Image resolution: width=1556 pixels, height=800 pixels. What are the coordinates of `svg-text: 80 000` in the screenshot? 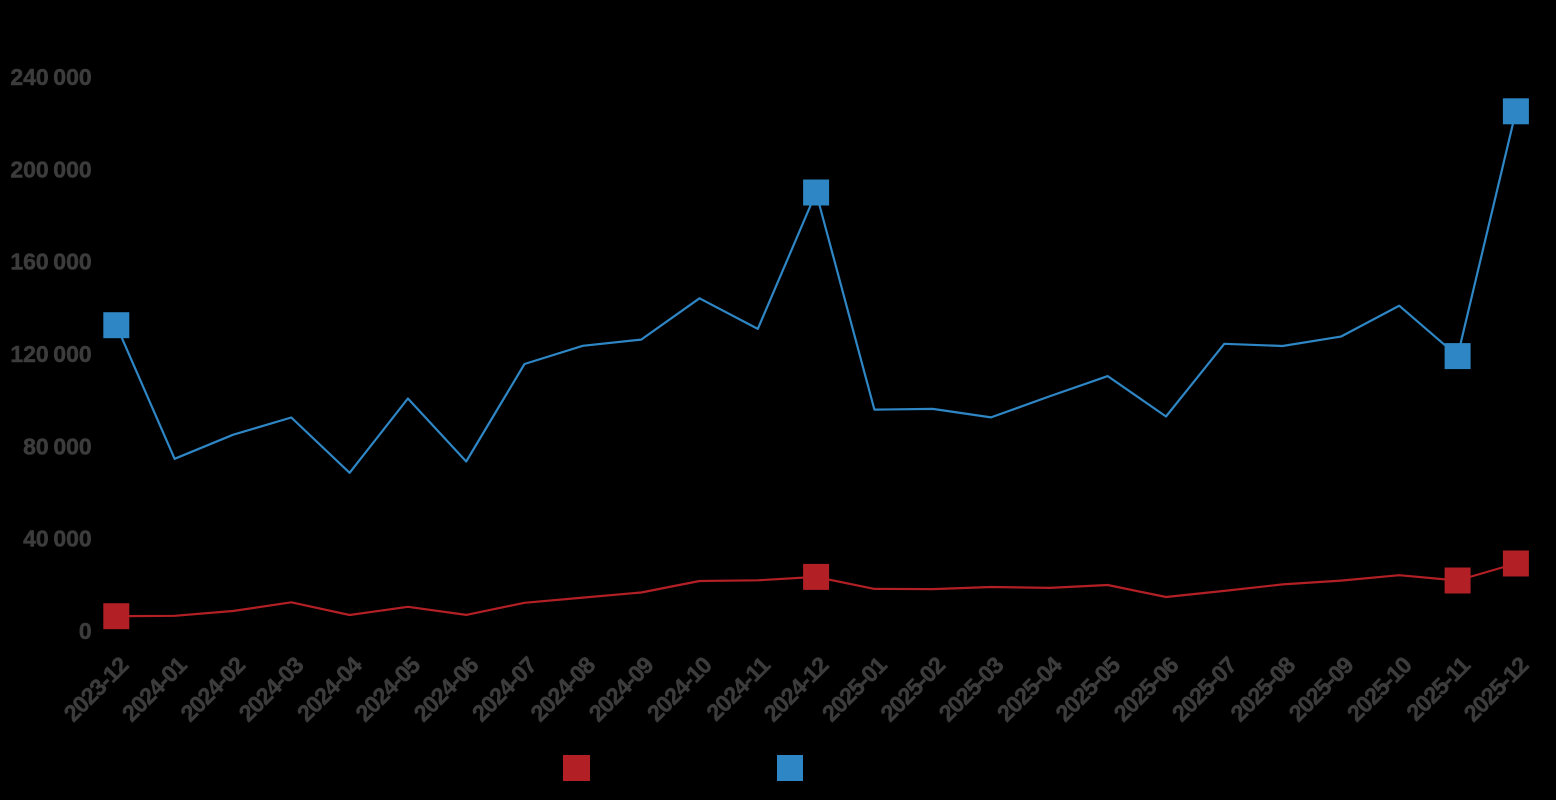 It's located at (57, 446).